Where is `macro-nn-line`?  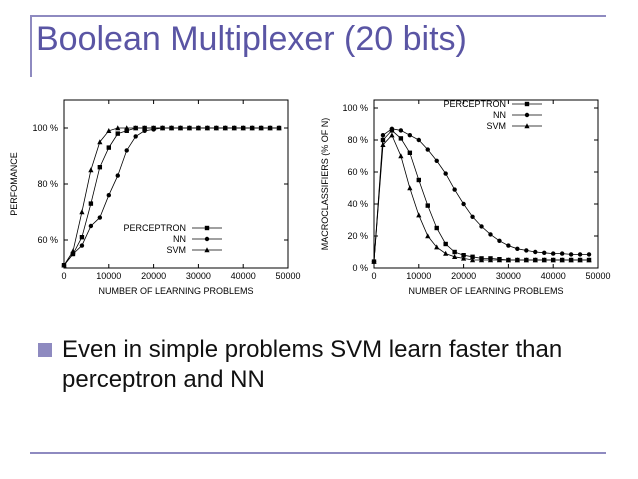
macro-nn-line is located at coordinates (481, 195).